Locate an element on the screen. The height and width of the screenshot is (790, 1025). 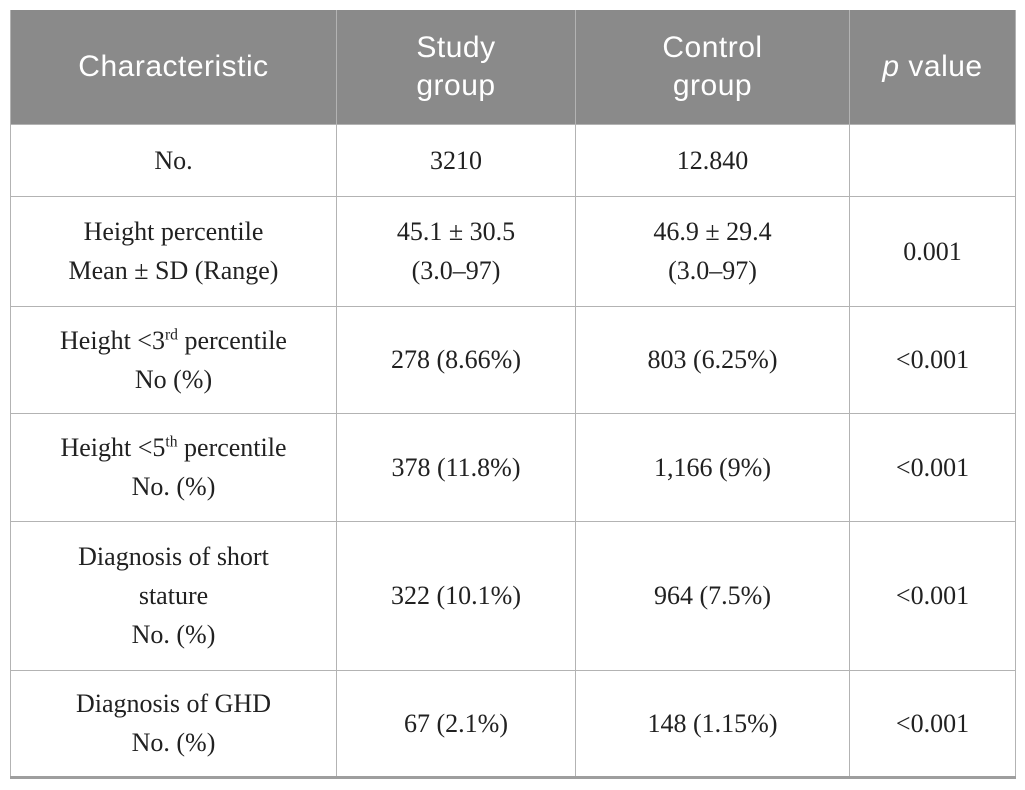
header-study-group: Study group is located at coordinates (456, 67).